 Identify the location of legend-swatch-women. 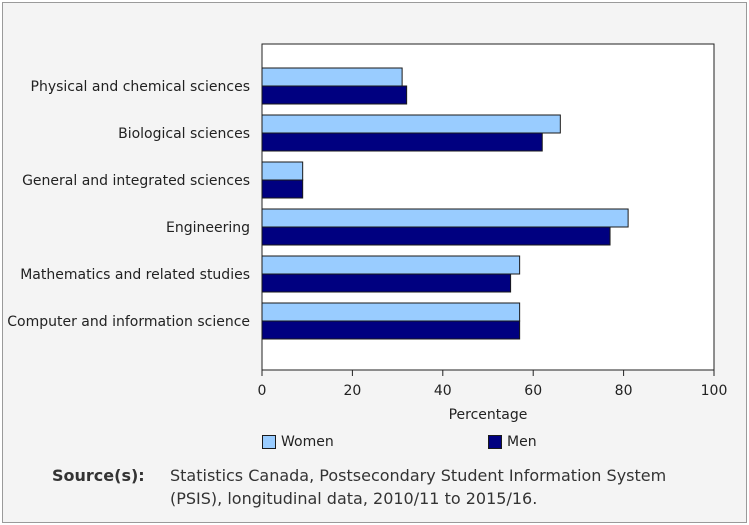
(269, 442).